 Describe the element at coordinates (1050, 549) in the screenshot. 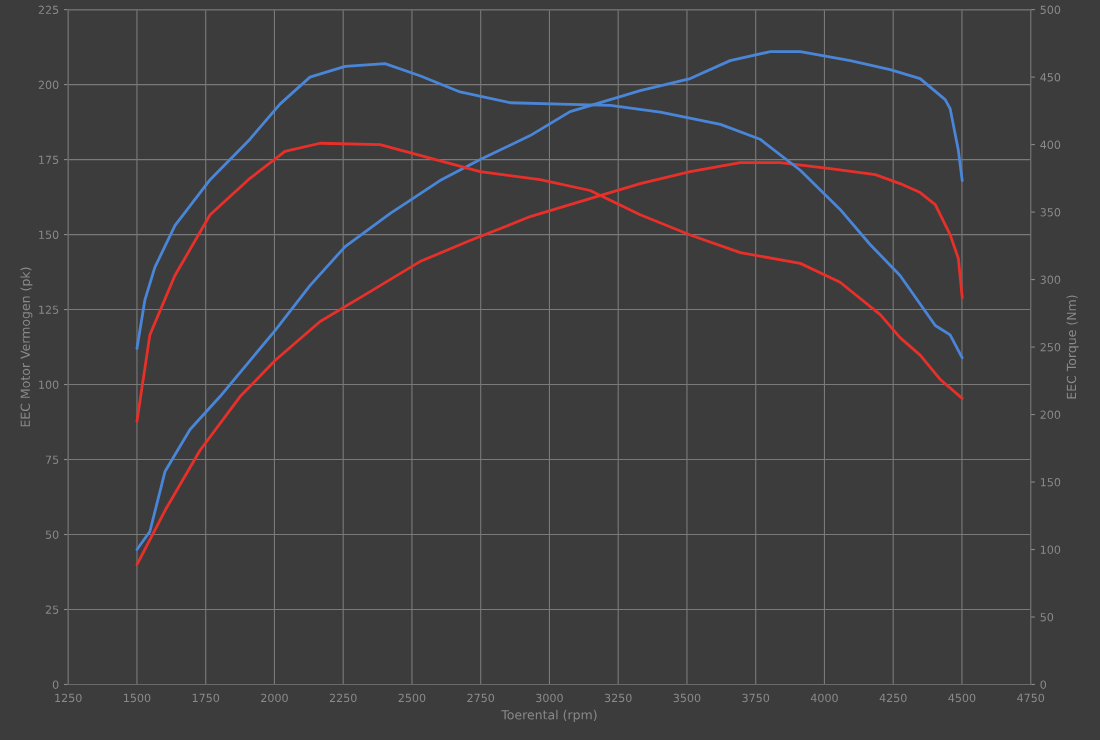

I see `y2-tick-label: 100` at that location.